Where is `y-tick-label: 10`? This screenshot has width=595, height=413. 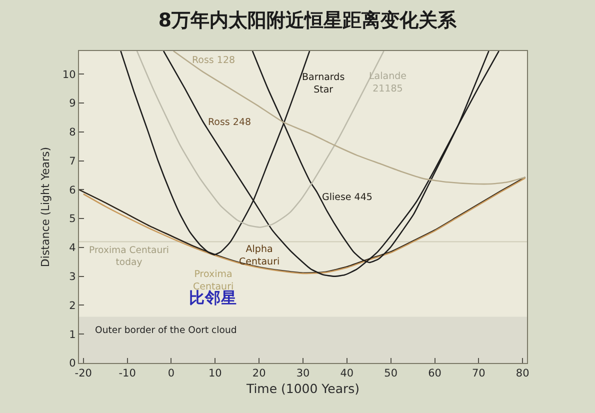
y-tick-label: 10 is located at coordinates (69, 74).